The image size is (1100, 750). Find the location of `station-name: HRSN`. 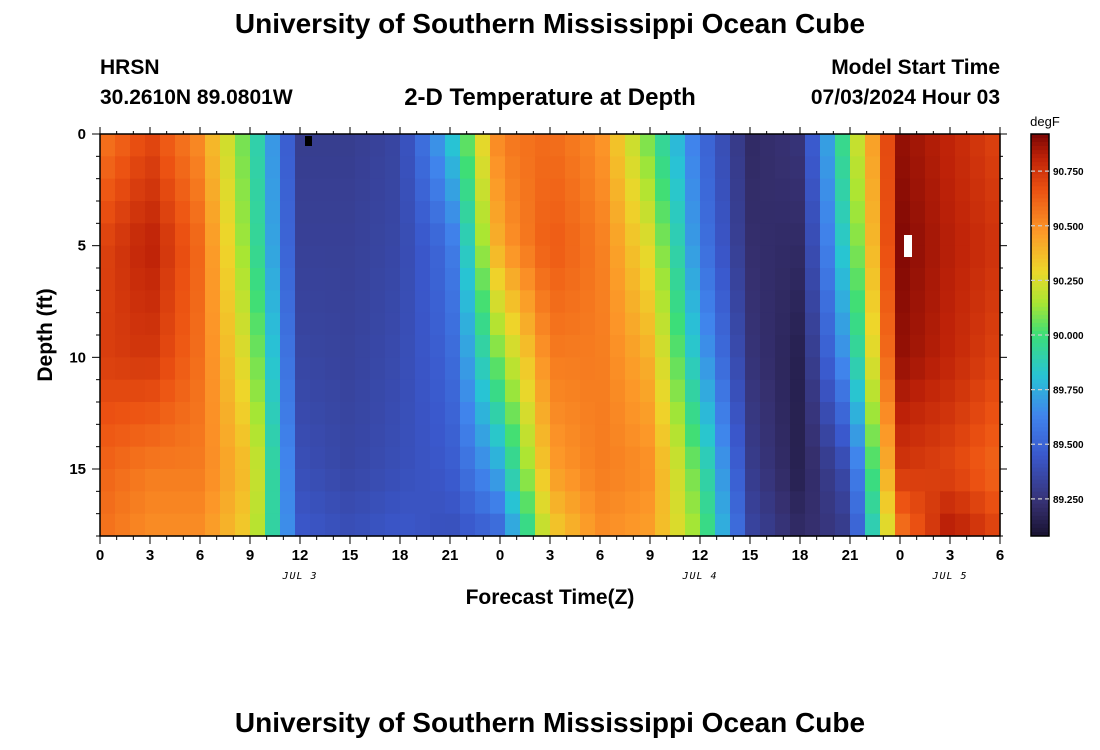

station-name: HRSN is located at coordinates (130, 67).